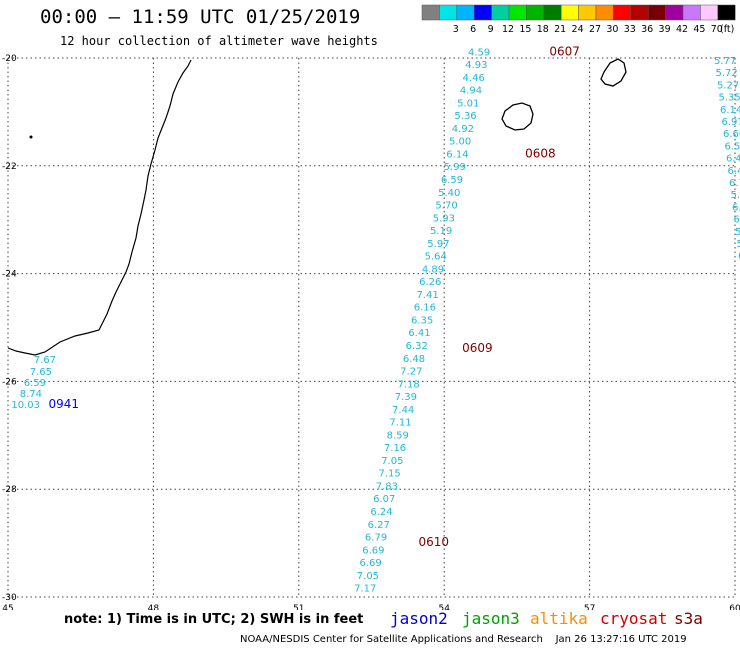 This screenshot has height=650, width=740. I want to click on lon-tick-label: 54, so click(444, 607).